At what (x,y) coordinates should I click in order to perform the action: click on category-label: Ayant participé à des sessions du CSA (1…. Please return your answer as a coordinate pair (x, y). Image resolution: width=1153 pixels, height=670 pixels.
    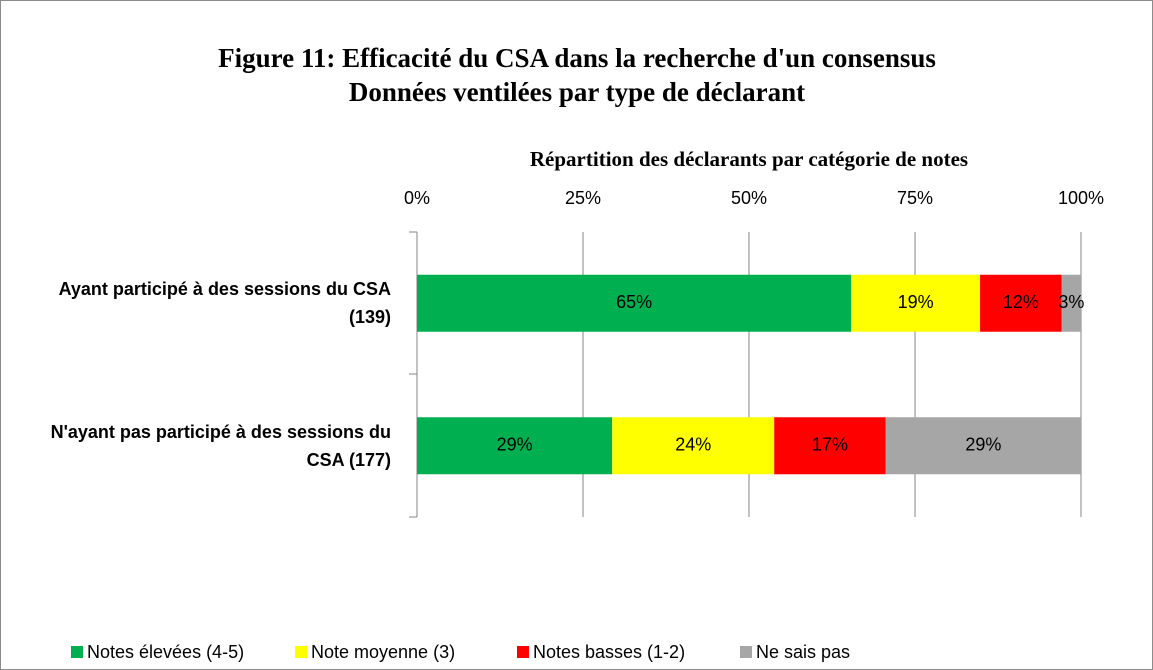
    Looking at the image, I should click on (224, 303).